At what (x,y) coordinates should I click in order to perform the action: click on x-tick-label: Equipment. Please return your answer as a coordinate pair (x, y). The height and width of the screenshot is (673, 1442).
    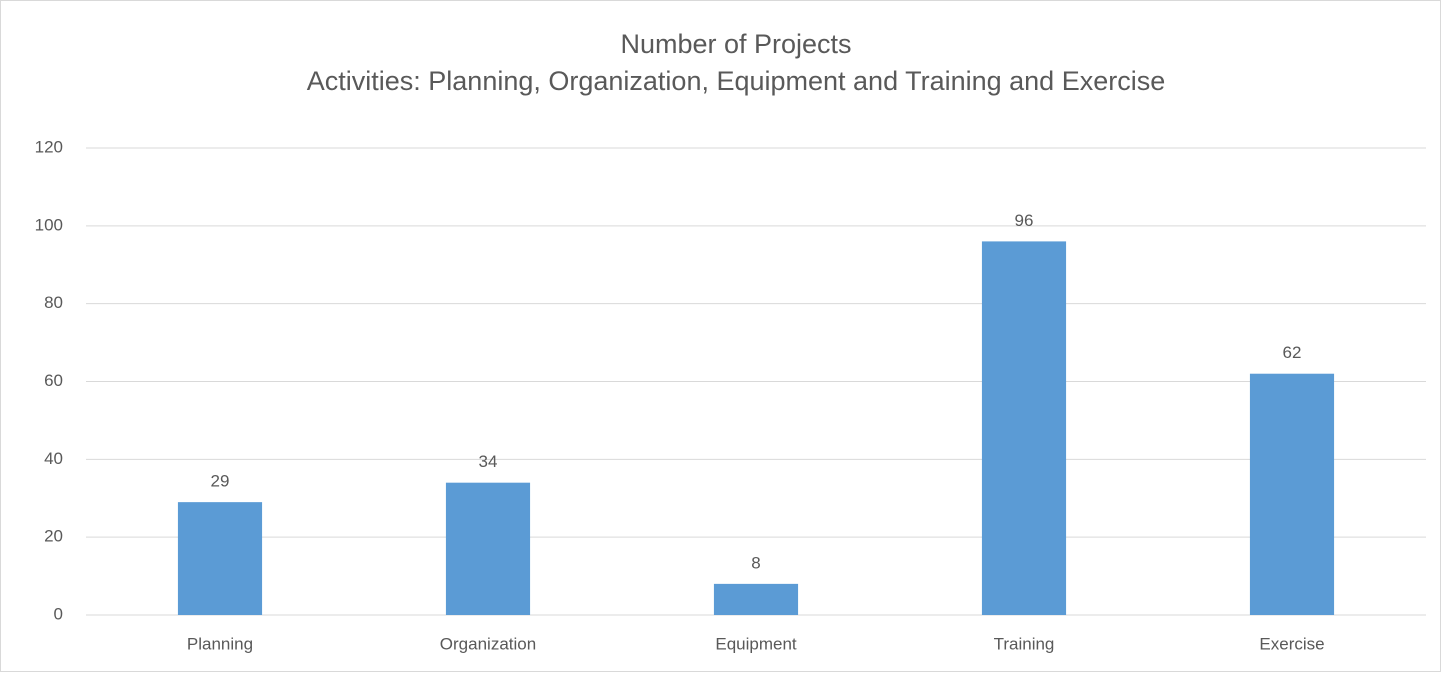
    Looking at the image, I should click on (756, 643).